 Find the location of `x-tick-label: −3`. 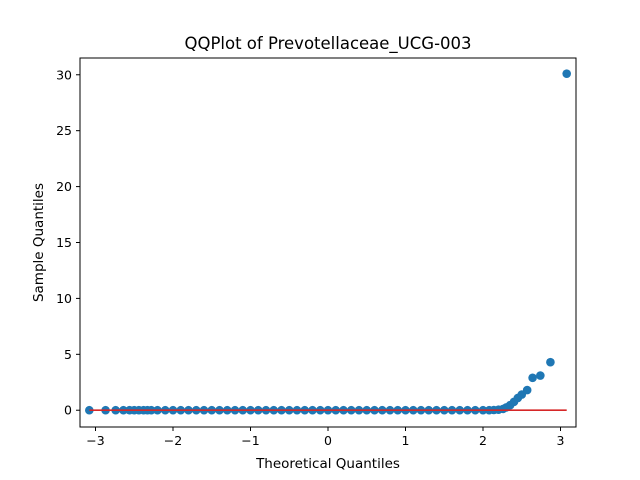

x-tick-label: −3 is located at coordinates (95, 440).